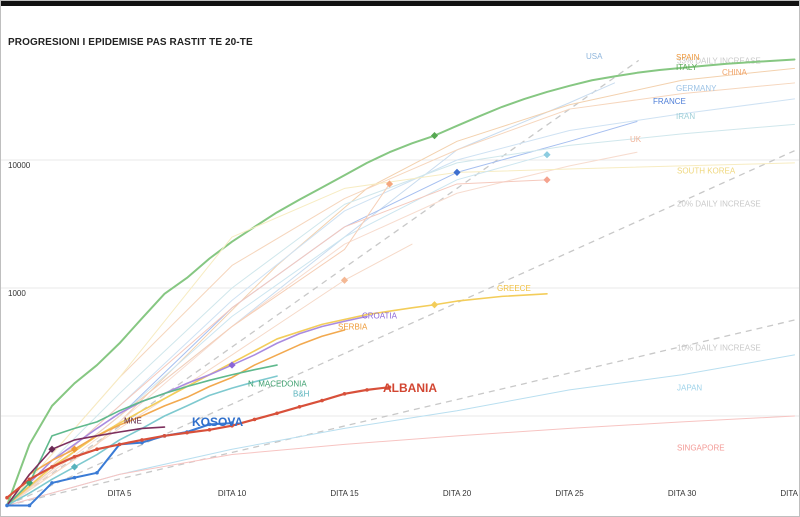 This screenshot has height=517, width=800. I want to click on series-label-n-macedonia: N. MACEDONIA, so click(277, 383).